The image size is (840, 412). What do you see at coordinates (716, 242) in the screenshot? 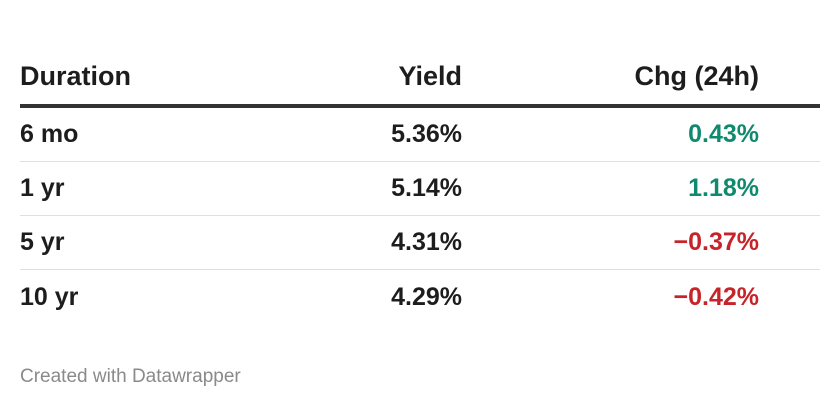
I see `change-cell: −0.37%` at bounding box center [716, 242].